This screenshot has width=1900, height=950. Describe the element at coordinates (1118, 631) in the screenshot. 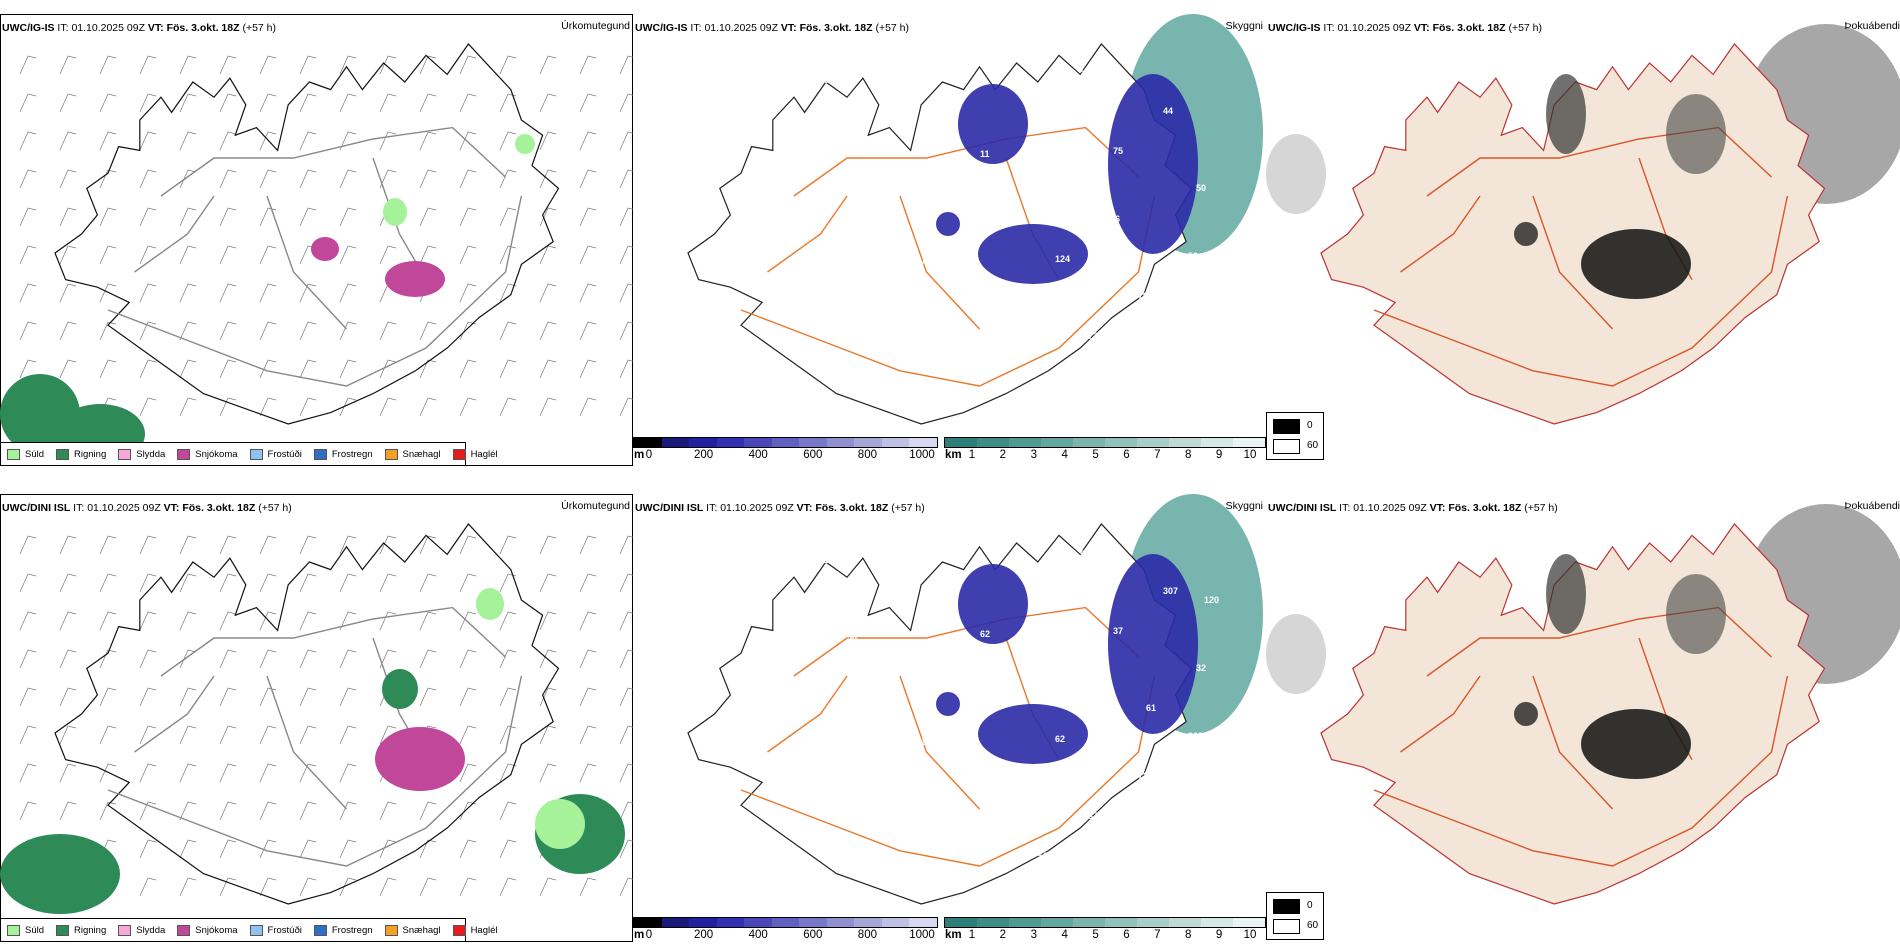

I see `cloudbase-label: 37` at that location.